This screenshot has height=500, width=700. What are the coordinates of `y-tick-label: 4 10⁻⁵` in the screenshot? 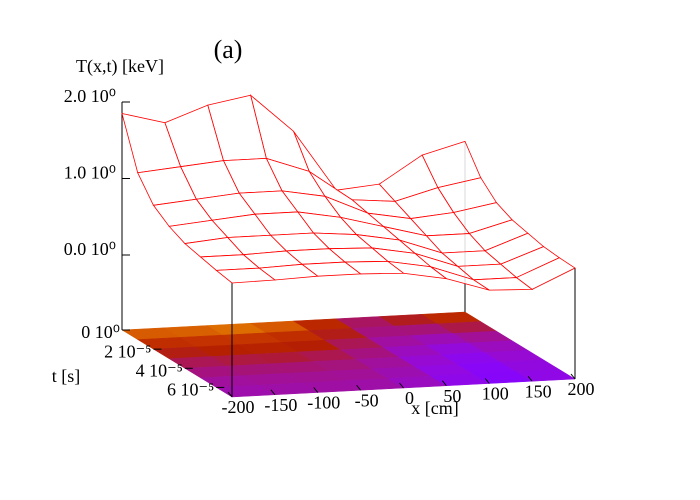 It's located at (159, 370).